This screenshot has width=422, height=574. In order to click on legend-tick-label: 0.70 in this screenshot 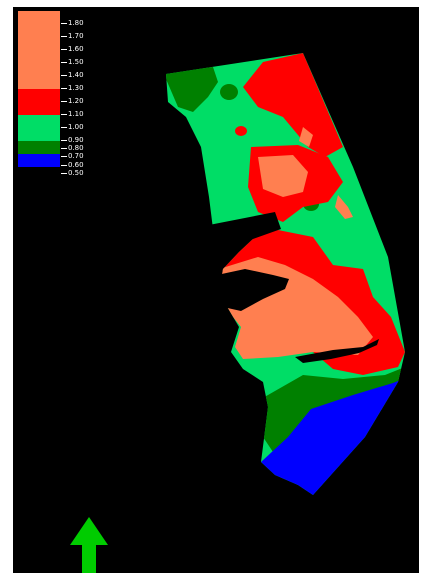, I will do `click(76, 156)`.